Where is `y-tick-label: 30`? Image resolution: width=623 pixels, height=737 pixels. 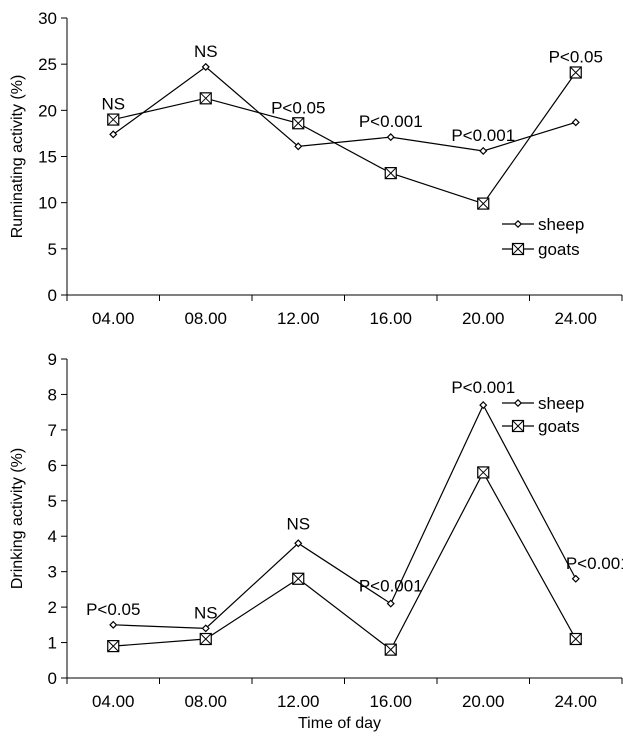 y-tick-label: 30 is located at coordinates (47, 18).